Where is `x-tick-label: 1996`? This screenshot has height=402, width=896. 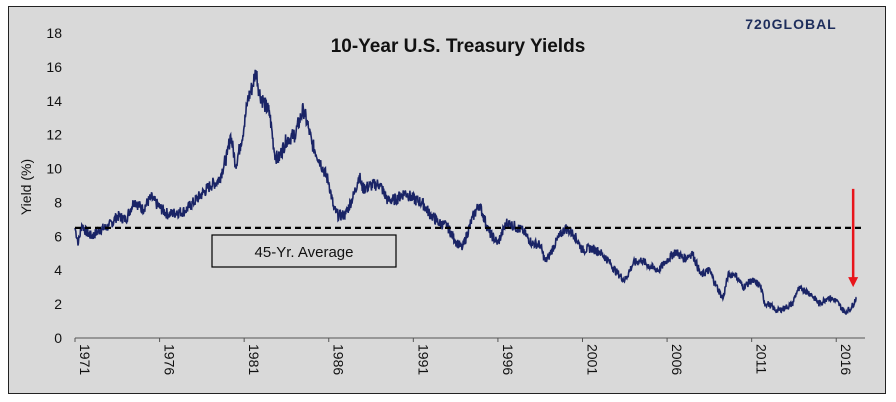 x-tick-label: 1996 is located at coordinates (508, 359).